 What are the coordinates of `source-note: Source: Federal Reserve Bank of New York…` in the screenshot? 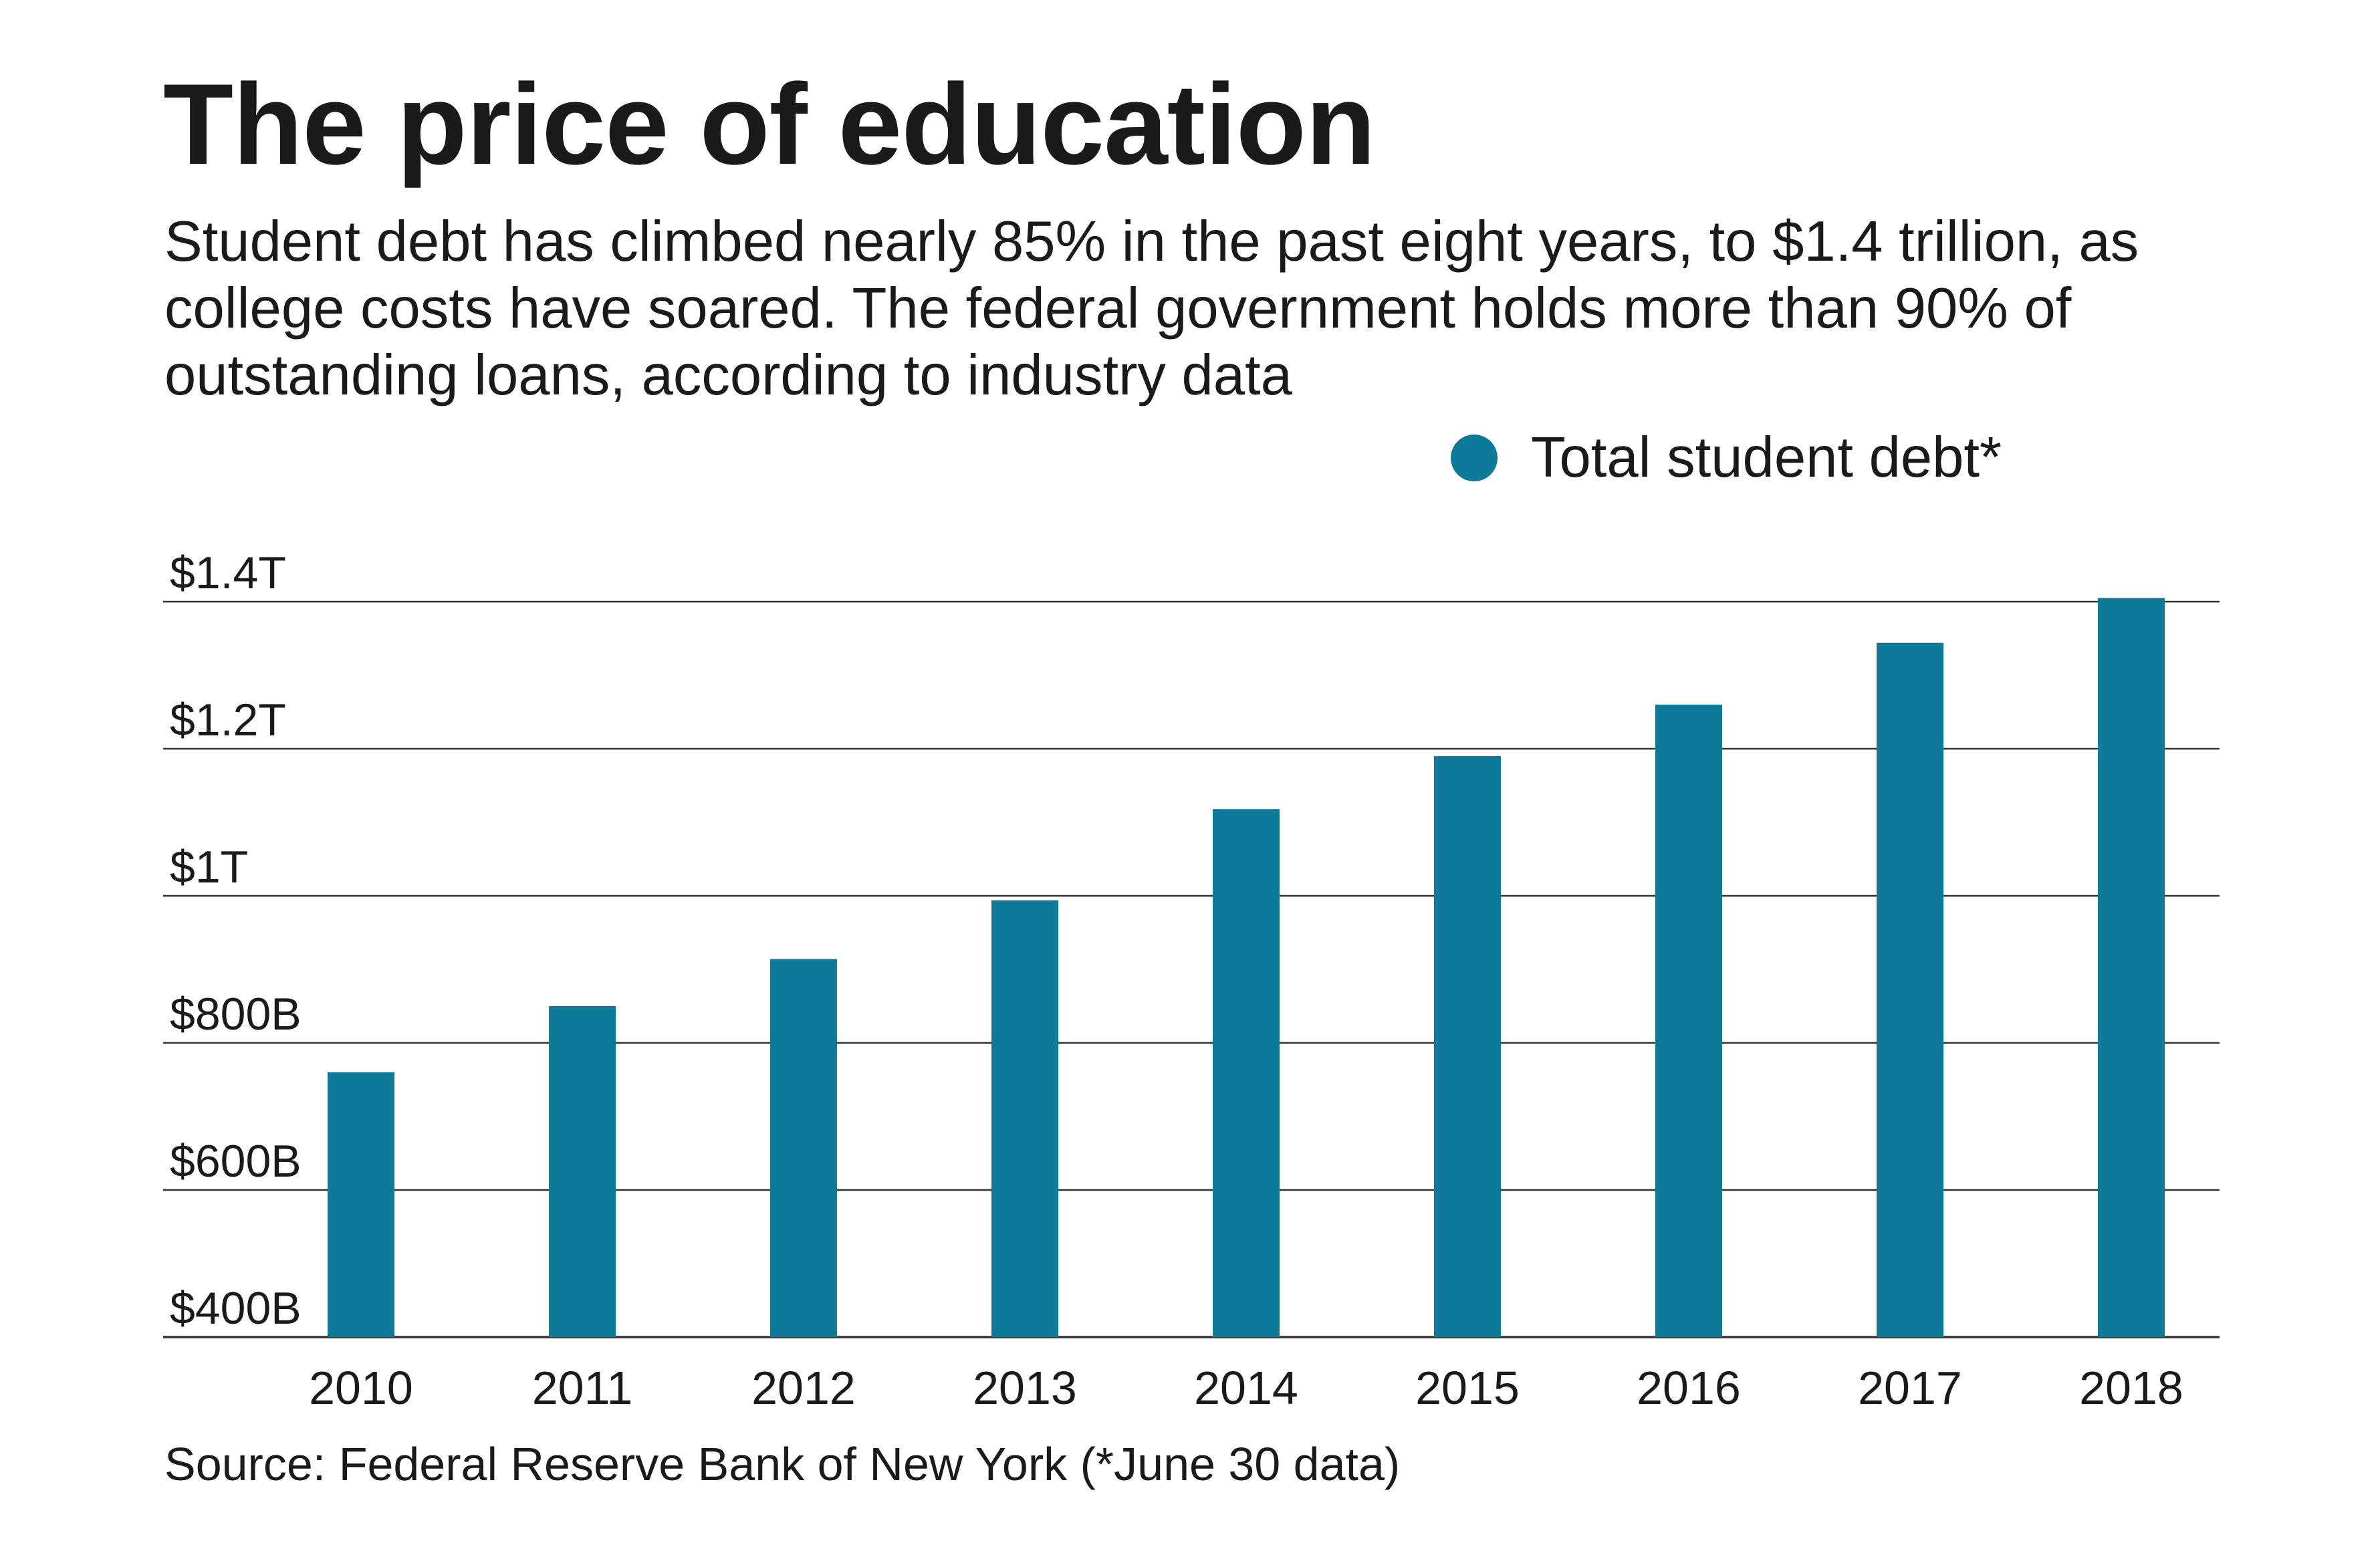 It's located at (782, 1464).